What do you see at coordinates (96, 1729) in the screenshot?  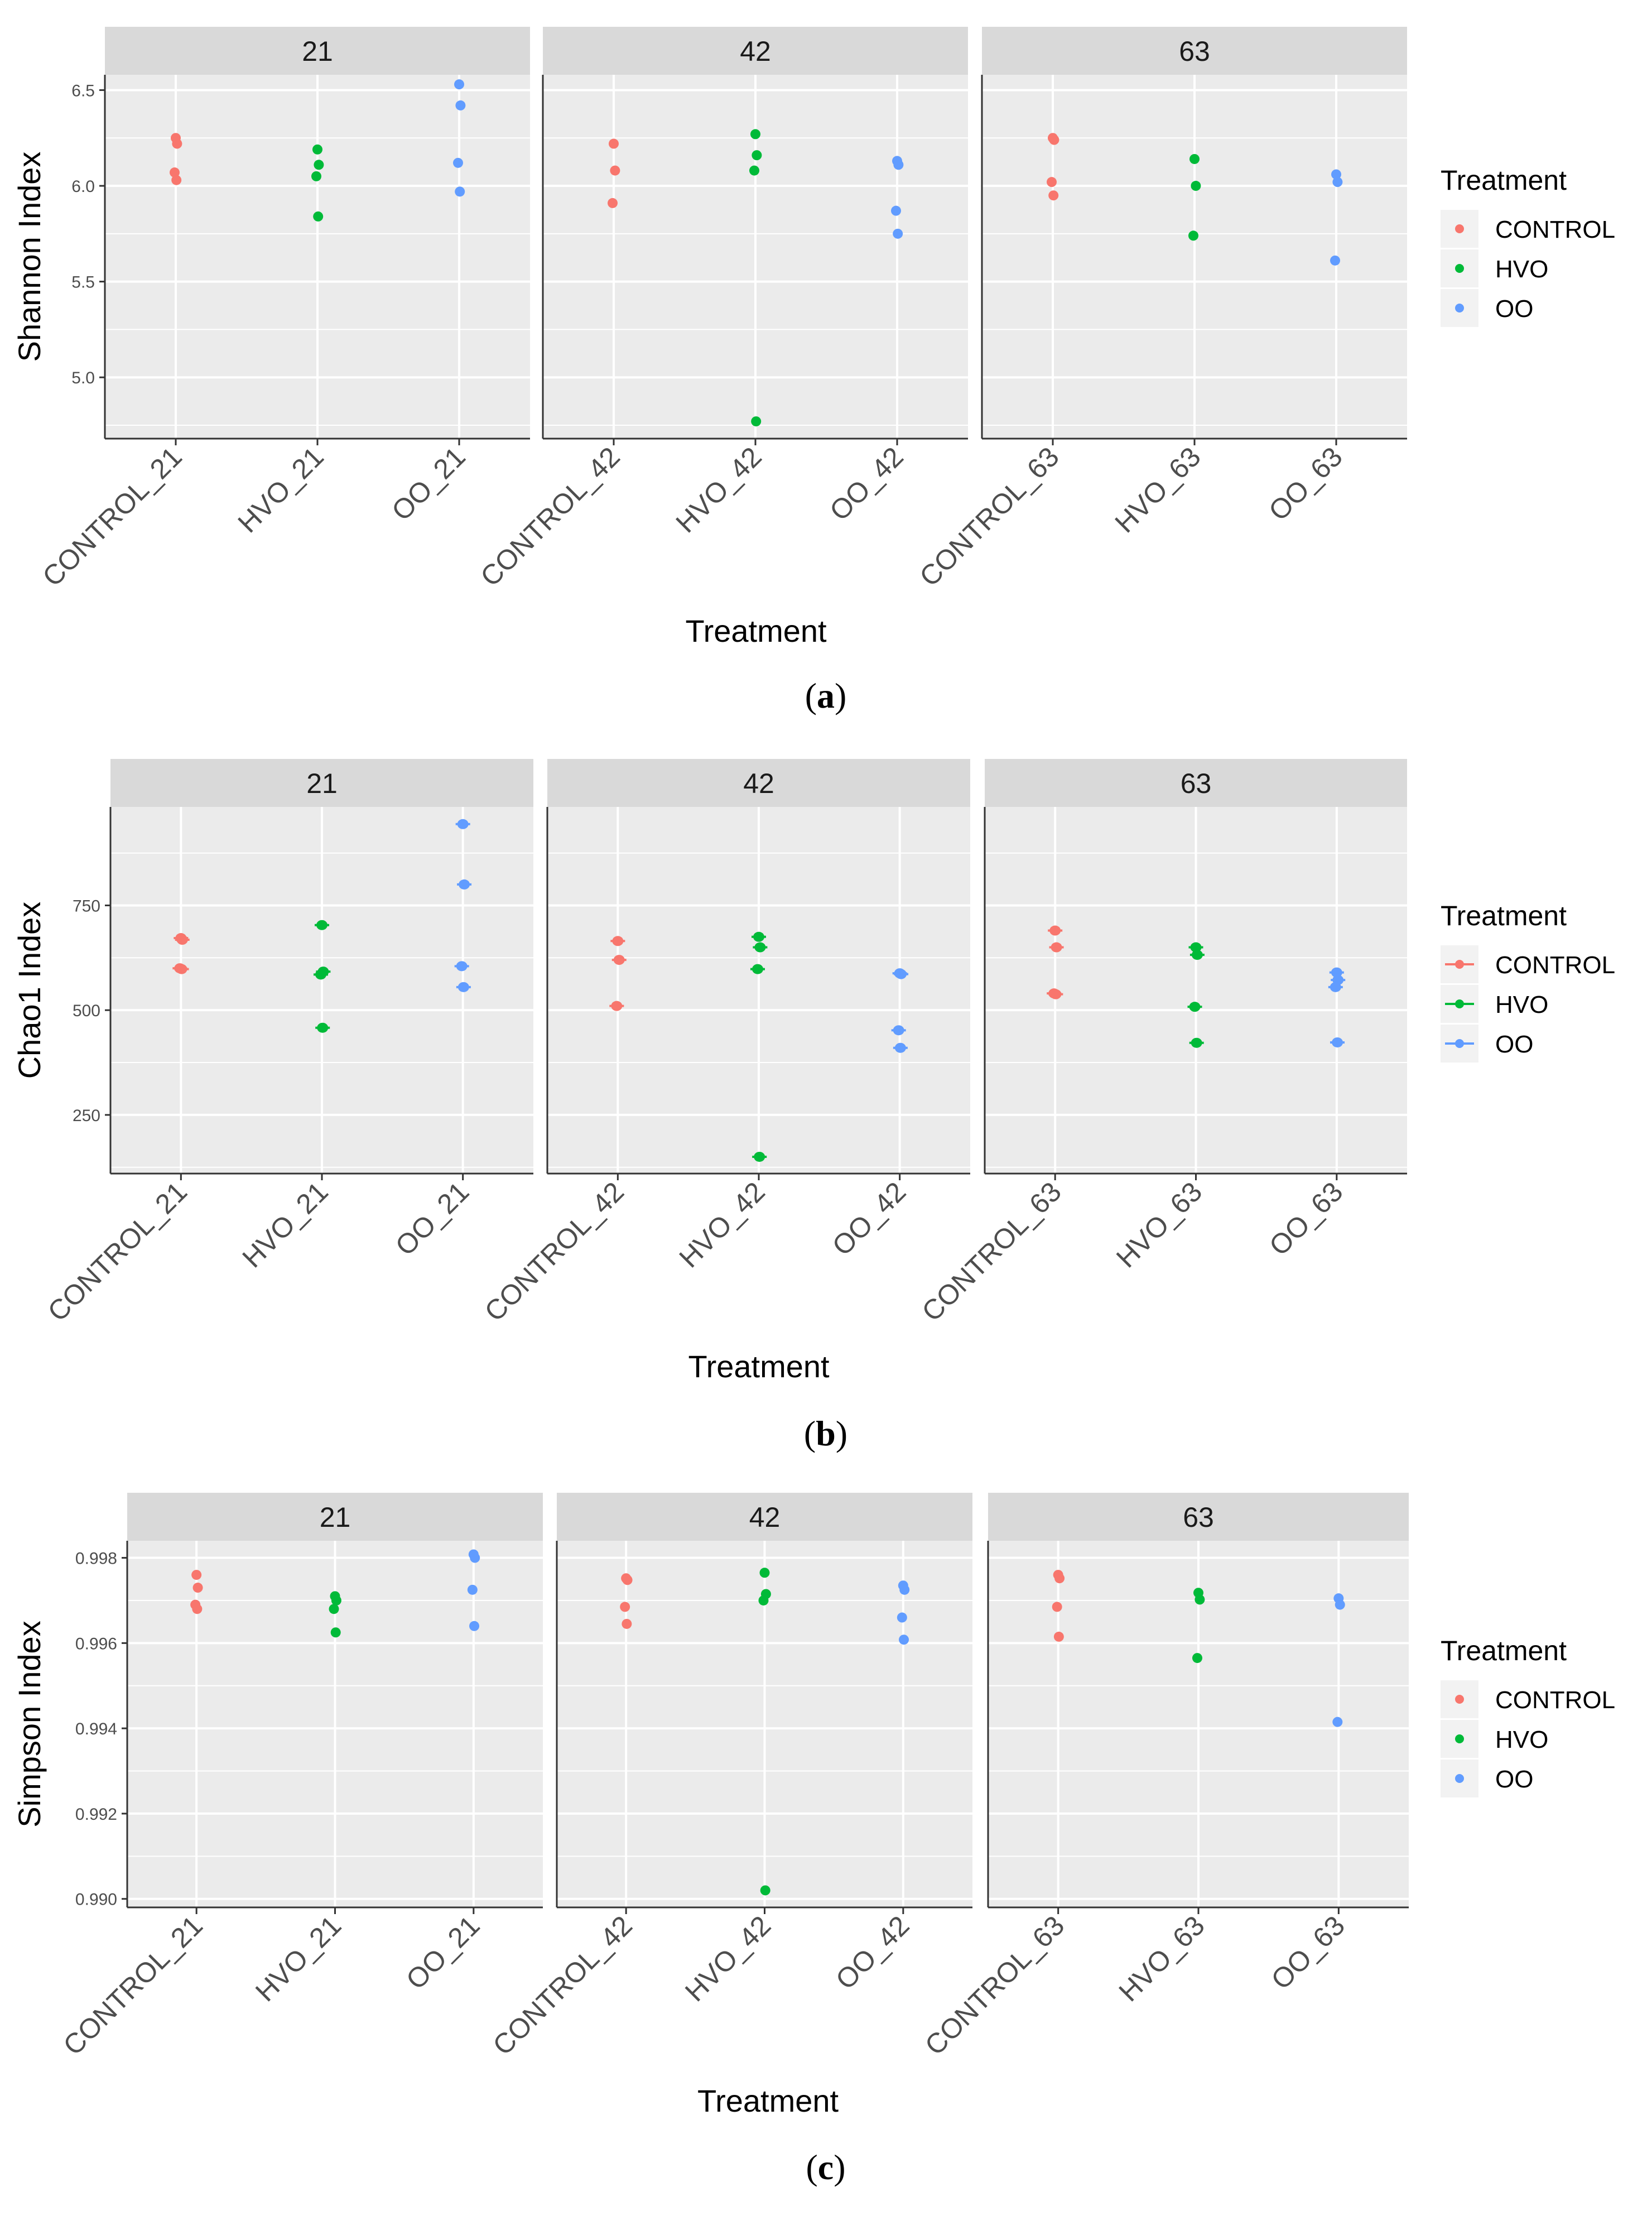 I see `y-tick-label: 0.994` at bounding box center [96, 1729].